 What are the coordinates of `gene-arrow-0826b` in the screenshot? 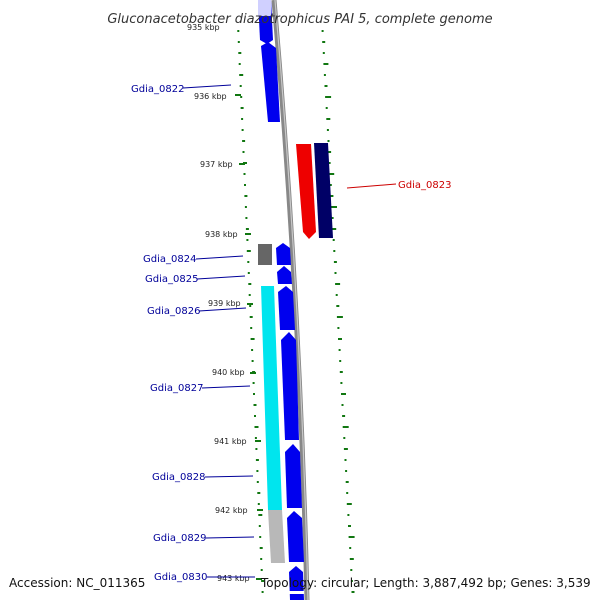 It's located at (286, 308).